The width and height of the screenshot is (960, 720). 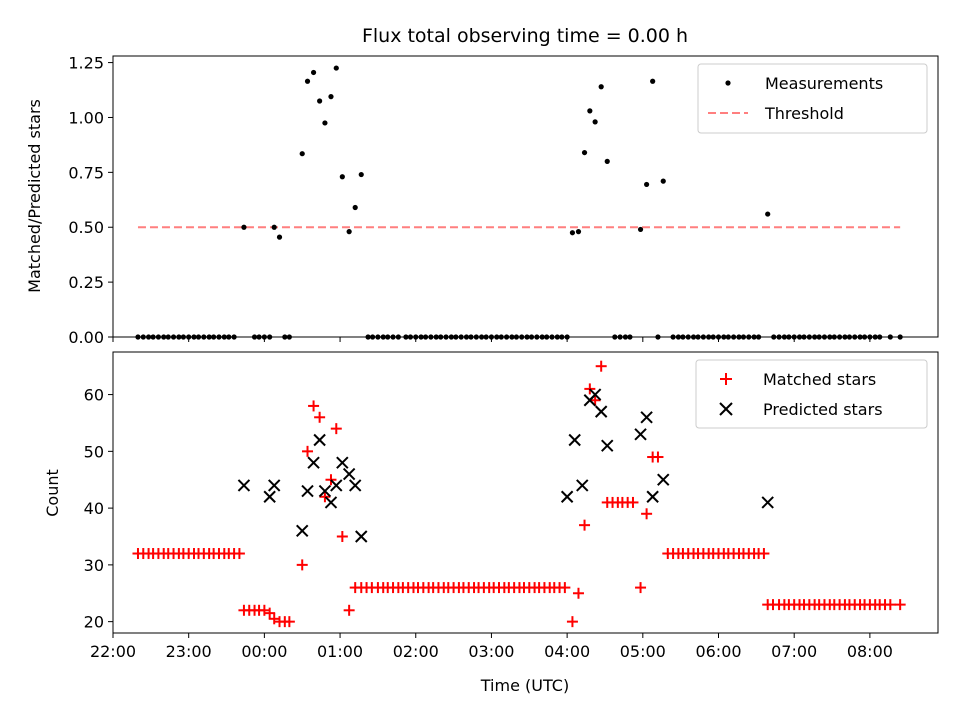 I want to click on x-tick-label: 08:00, so click(x=870, y=651).